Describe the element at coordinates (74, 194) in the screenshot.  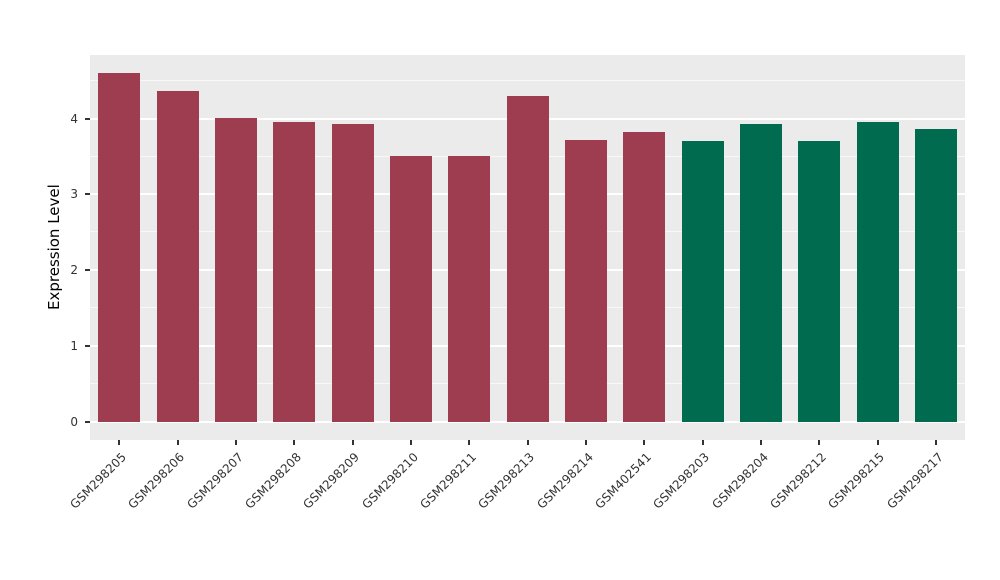
I see `y-tick-label: 3` at that location.